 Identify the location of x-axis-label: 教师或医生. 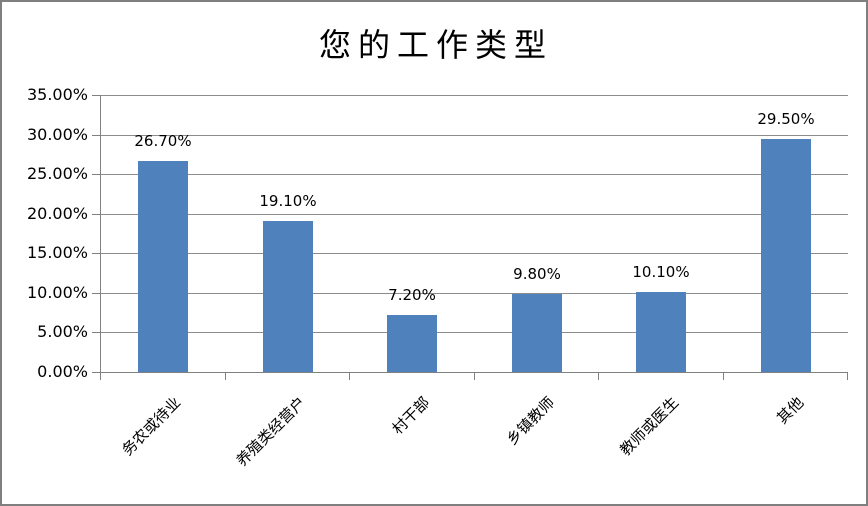
(649, 426).